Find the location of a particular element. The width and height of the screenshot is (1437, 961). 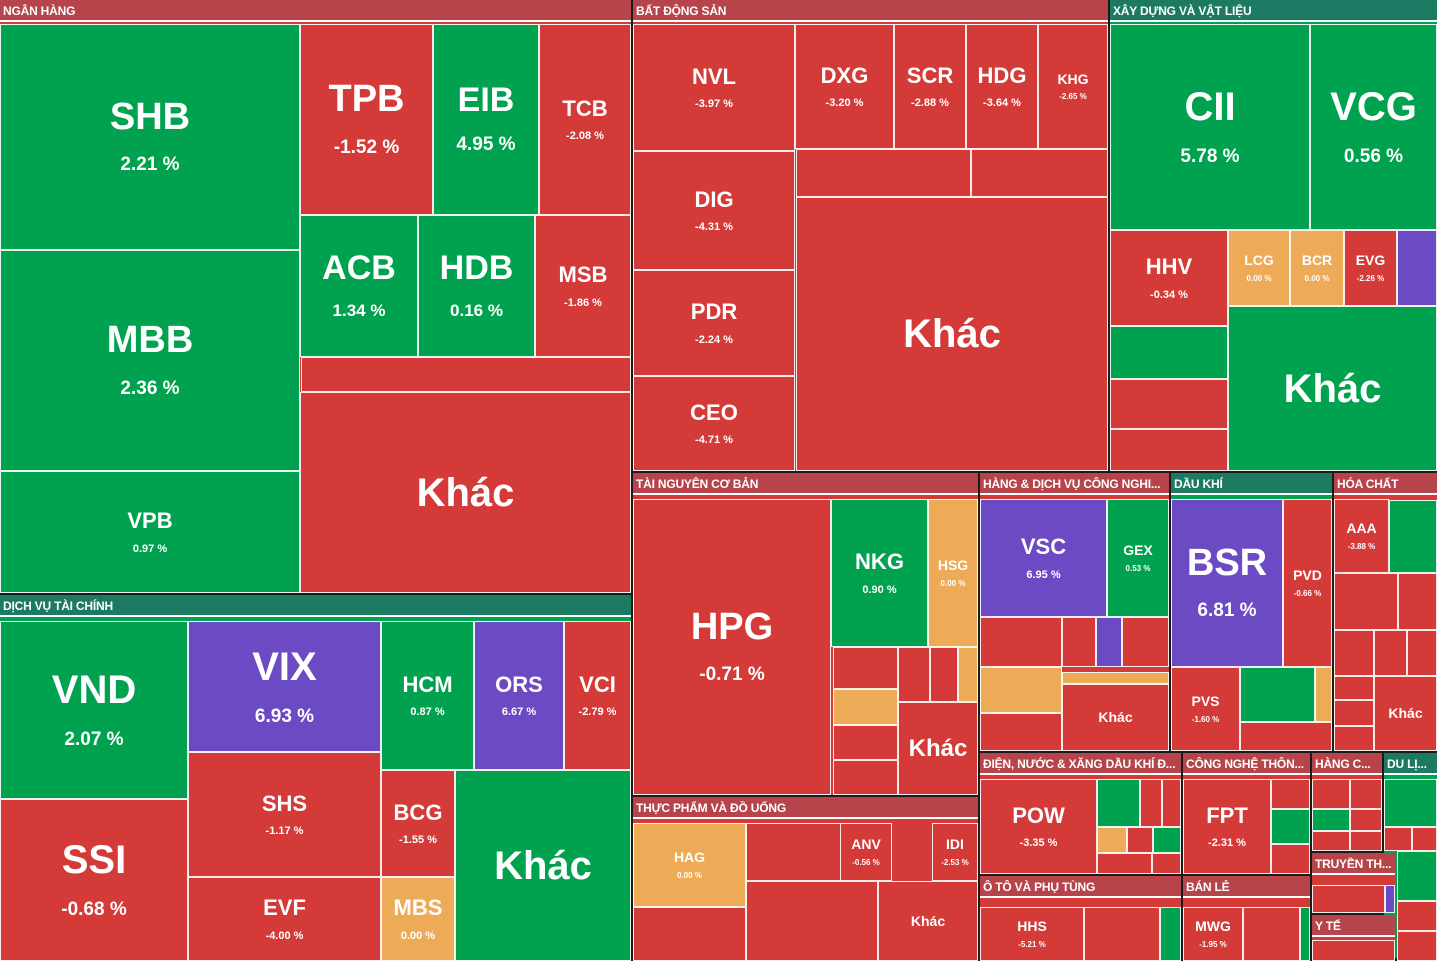

stock-tile-hcm: HCM 0.87 % is located at coordinates (427, 695).